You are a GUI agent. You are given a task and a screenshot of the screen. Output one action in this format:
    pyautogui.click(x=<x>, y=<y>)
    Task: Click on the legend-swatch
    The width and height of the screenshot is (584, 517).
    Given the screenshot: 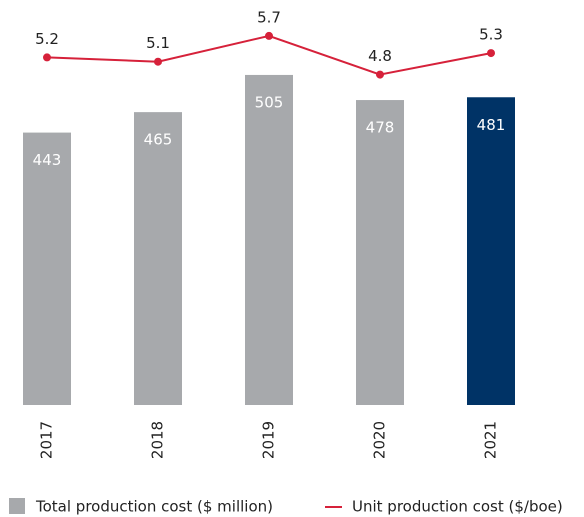 What is the action you would take?
    pyautogui.click(x=17, y=506)
    